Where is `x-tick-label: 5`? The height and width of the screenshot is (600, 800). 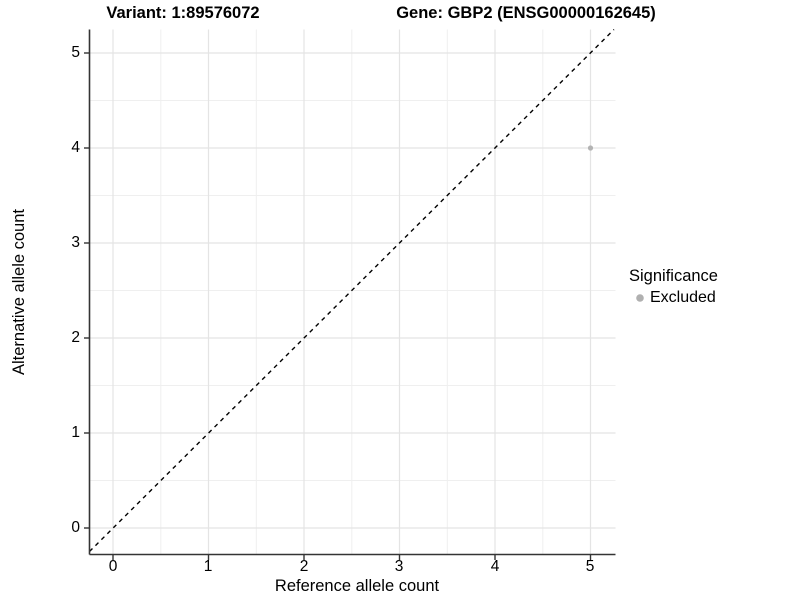 x-tick-label: 5 is located at coordinates (590, 566).